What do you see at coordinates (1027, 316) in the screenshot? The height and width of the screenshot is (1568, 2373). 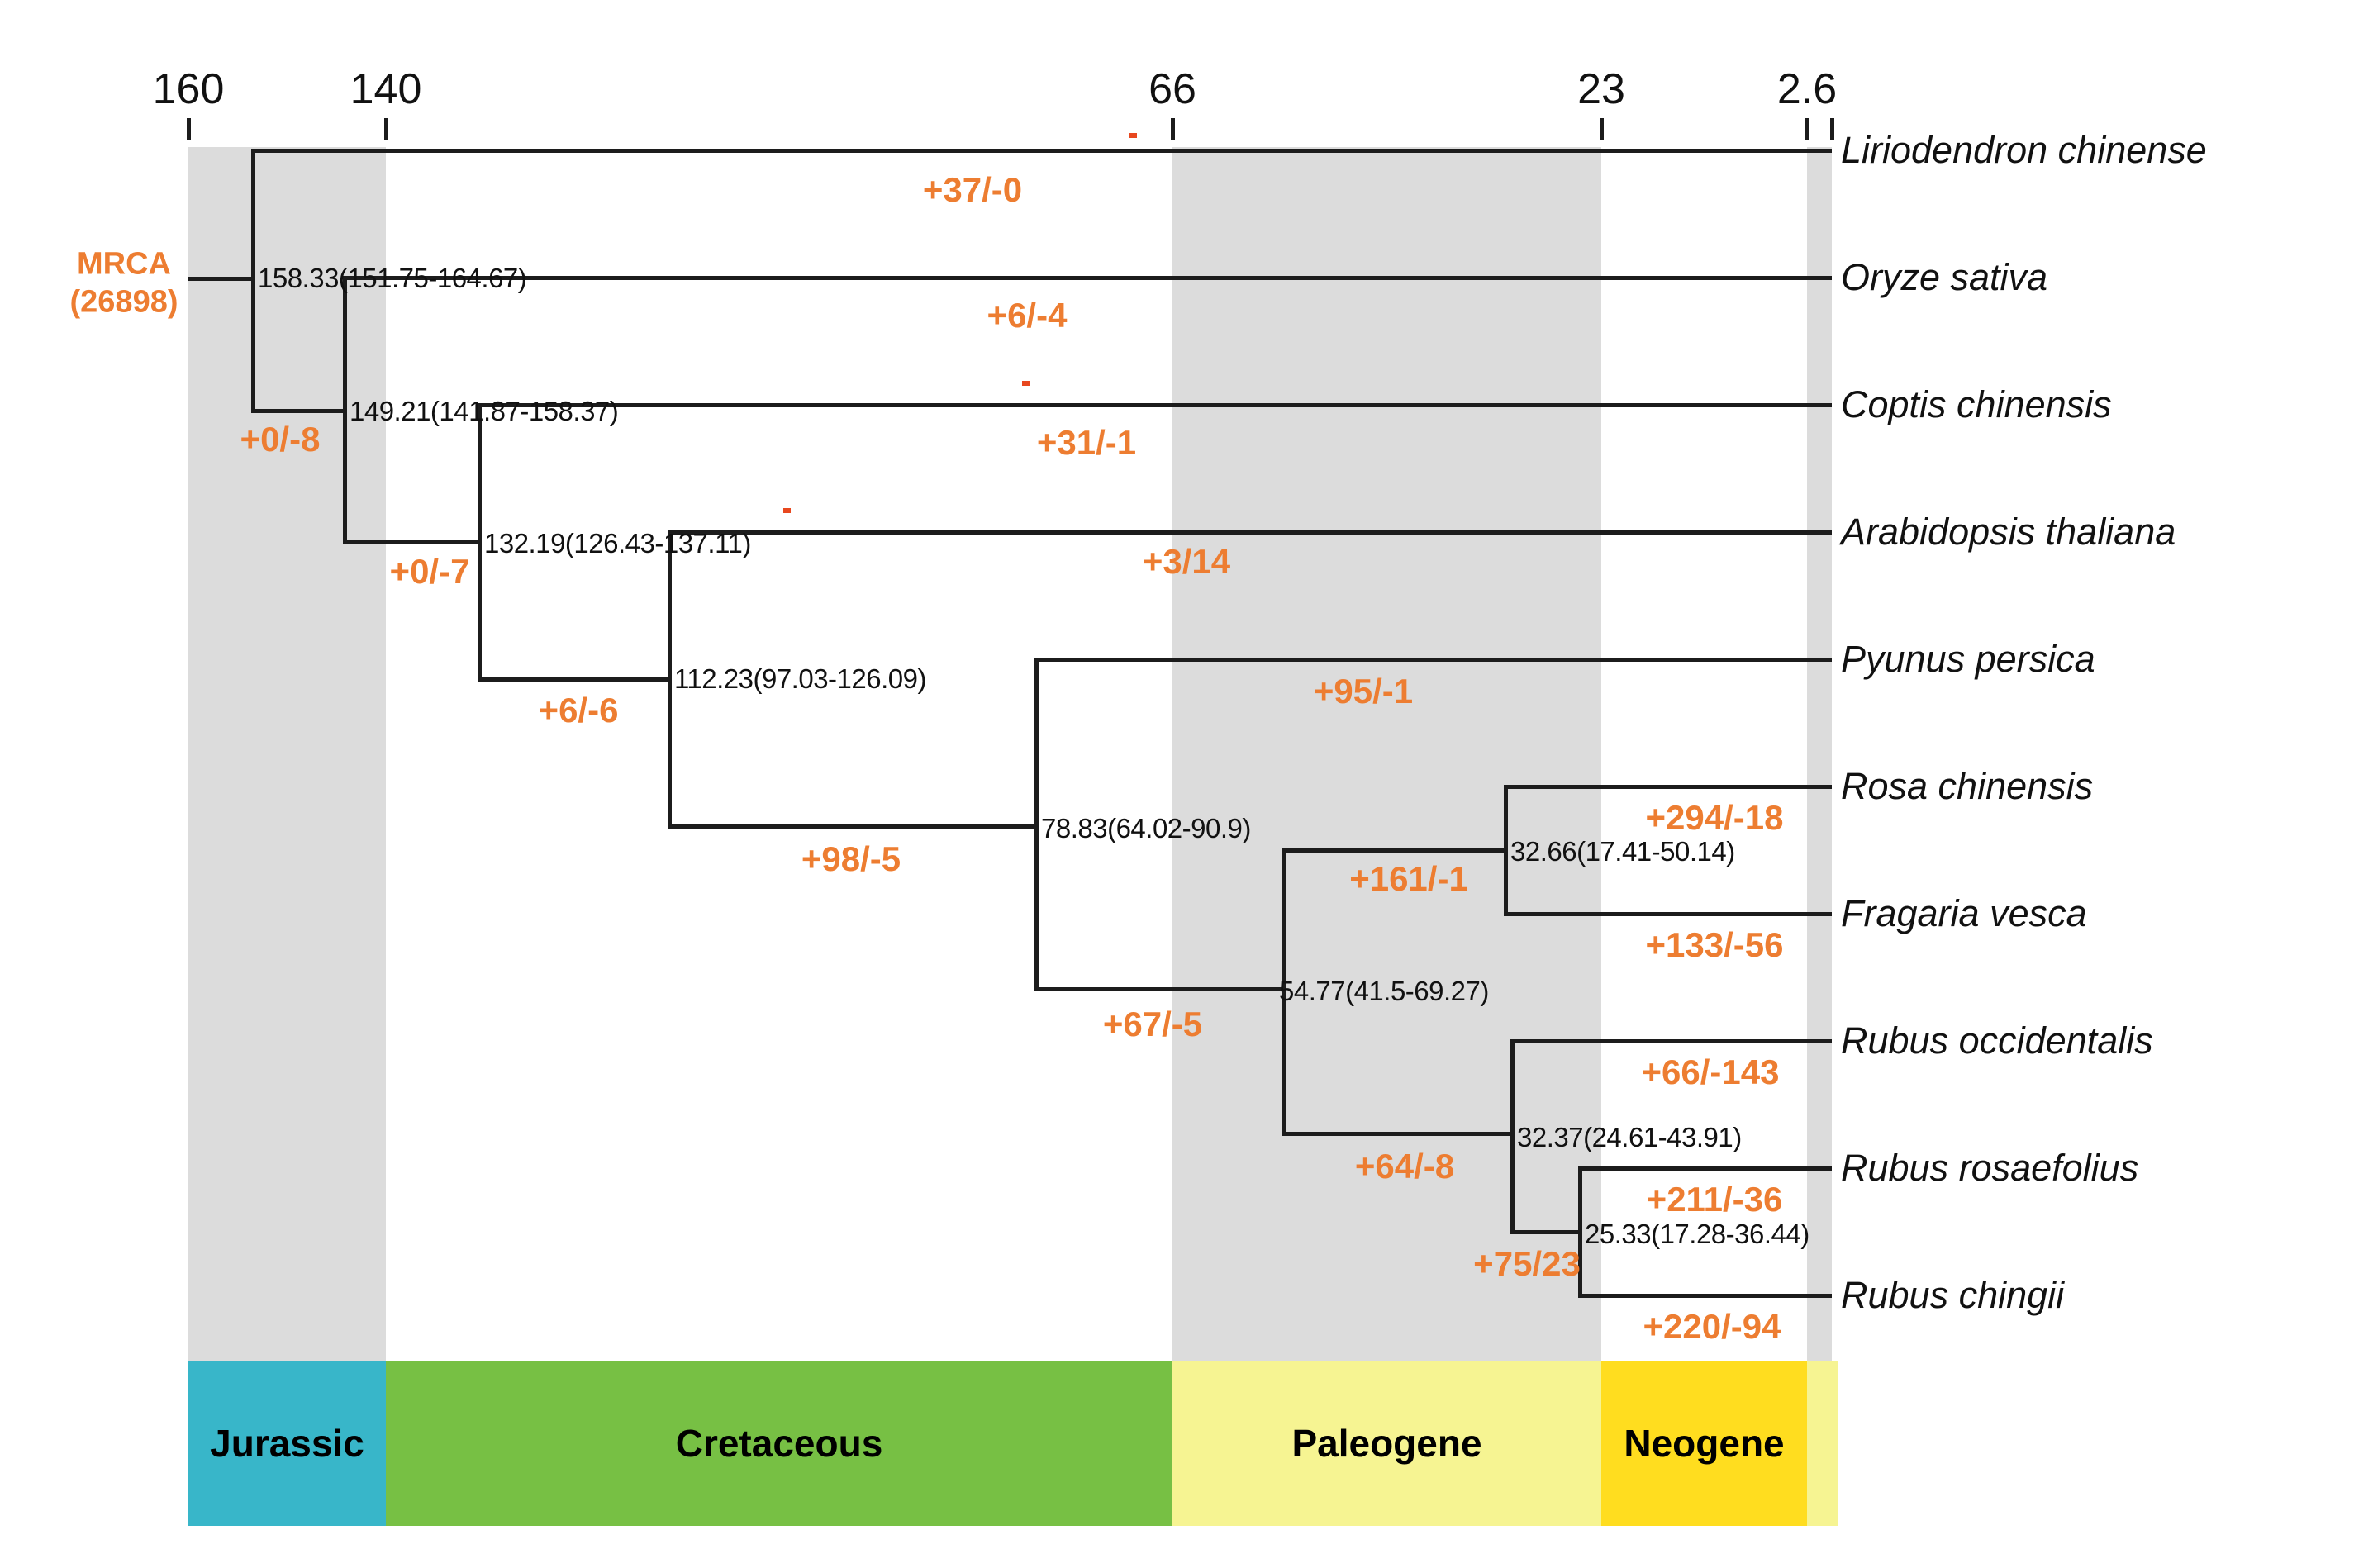 I see `gene-gain-loss-label: +6/-4` at bounding box center [1027, 316].